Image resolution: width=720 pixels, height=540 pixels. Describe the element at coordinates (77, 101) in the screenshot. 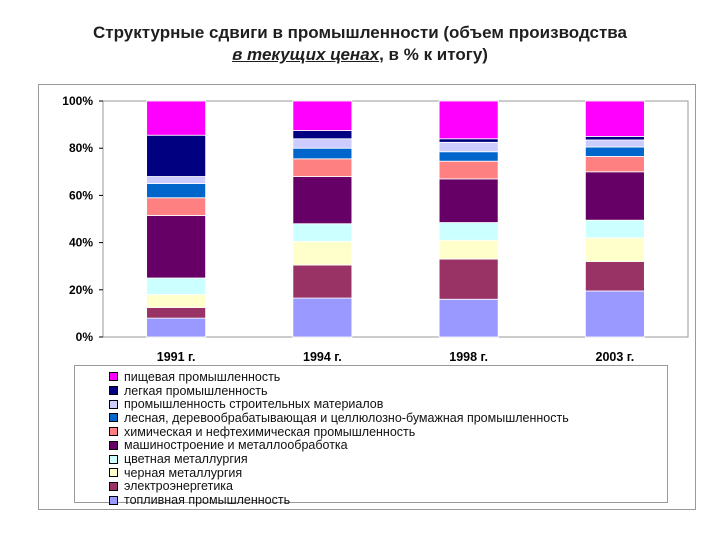

I see `y-tick-label: 100%` at that location.